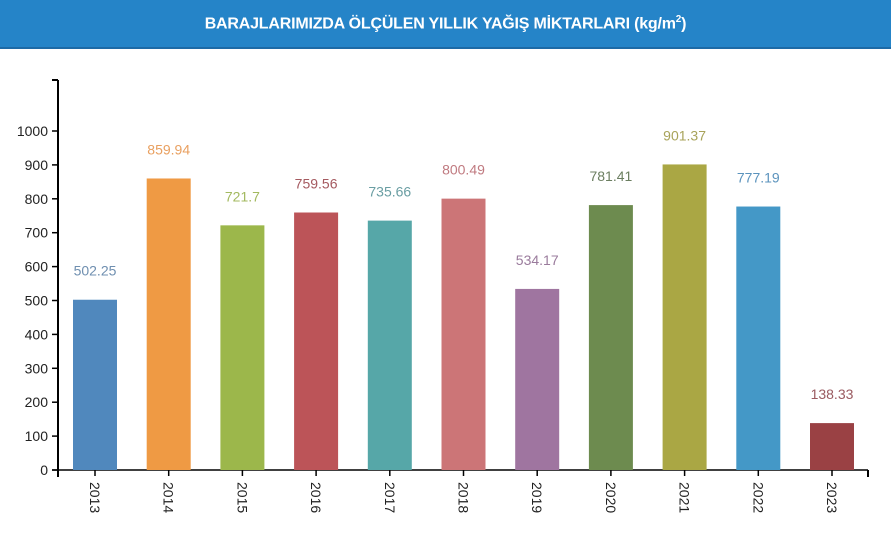 The image size is (891, 536). I want to click on value-label-2016: 759.56, so click(316, 184).